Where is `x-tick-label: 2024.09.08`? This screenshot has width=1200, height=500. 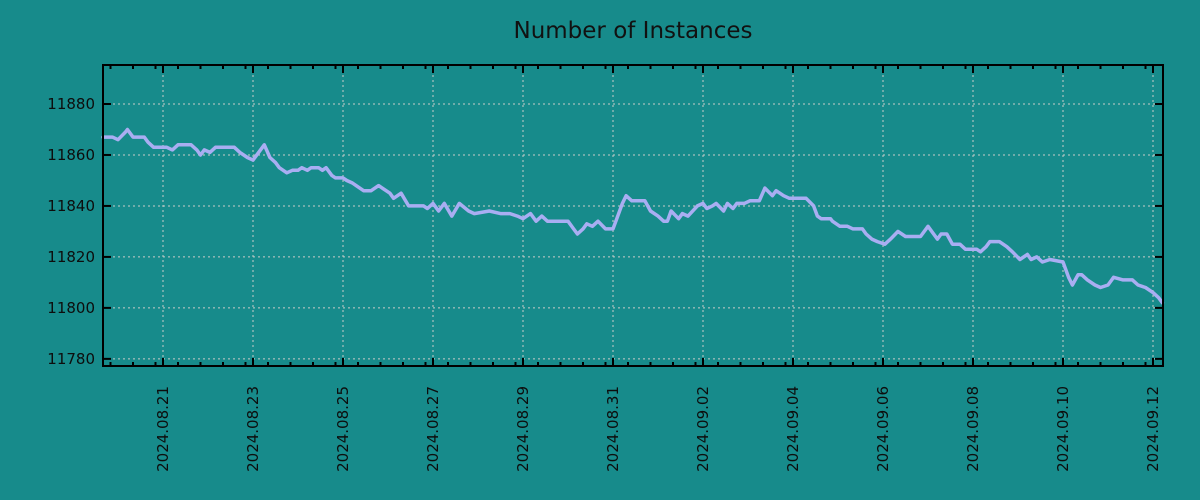
x-tick-label: 2024.09.08 is located at coordinates (973, 429).